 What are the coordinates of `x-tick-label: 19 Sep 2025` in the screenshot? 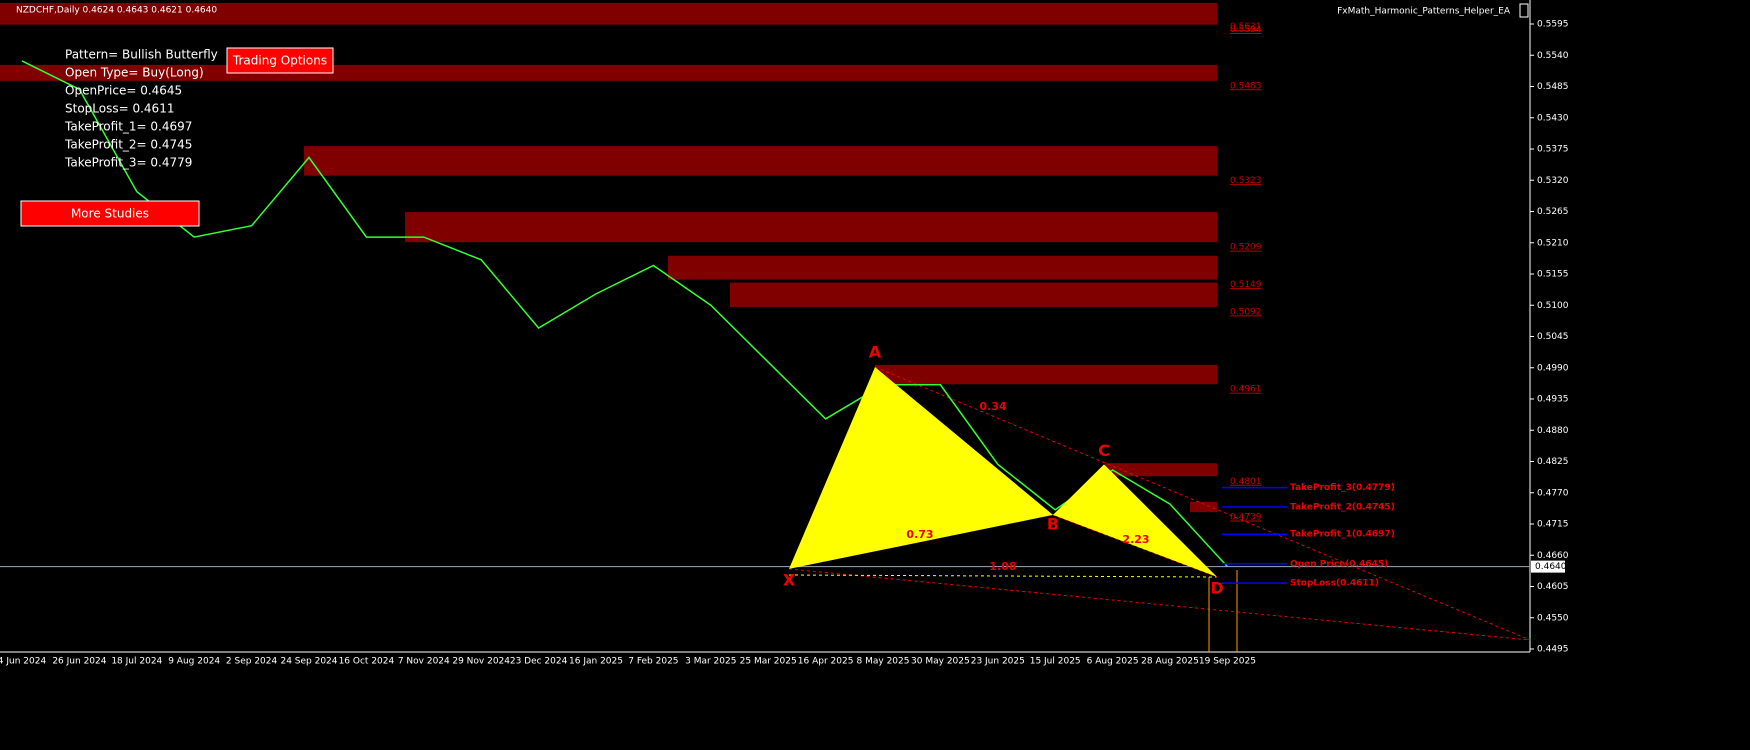 It's located at (1227, 662).